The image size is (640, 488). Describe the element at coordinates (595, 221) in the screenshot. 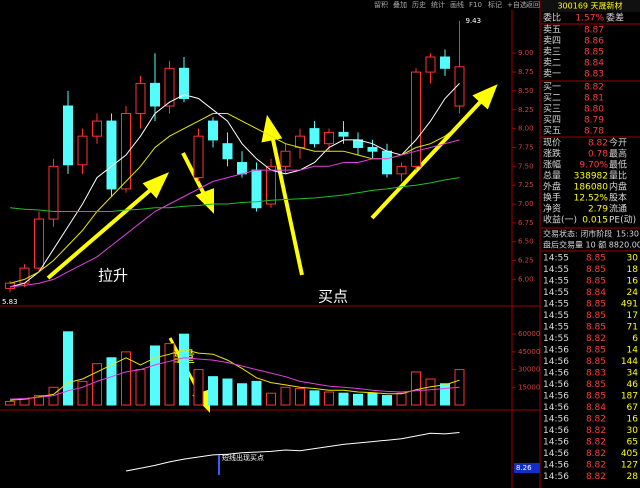

I see `stat-value: 0.015` at that location.